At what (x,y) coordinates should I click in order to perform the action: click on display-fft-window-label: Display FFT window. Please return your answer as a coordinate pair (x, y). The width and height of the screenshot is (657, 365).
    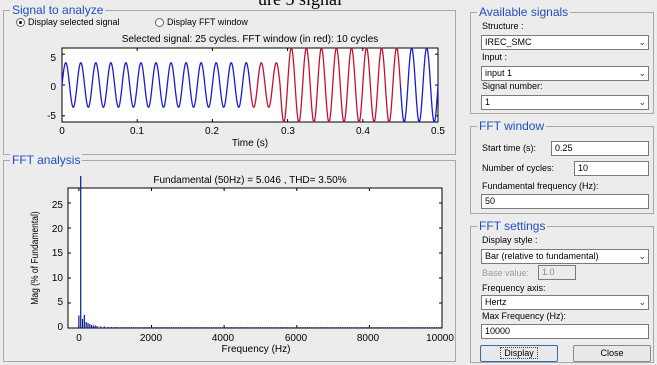
    Looking at the image, I should click on (207, 22).